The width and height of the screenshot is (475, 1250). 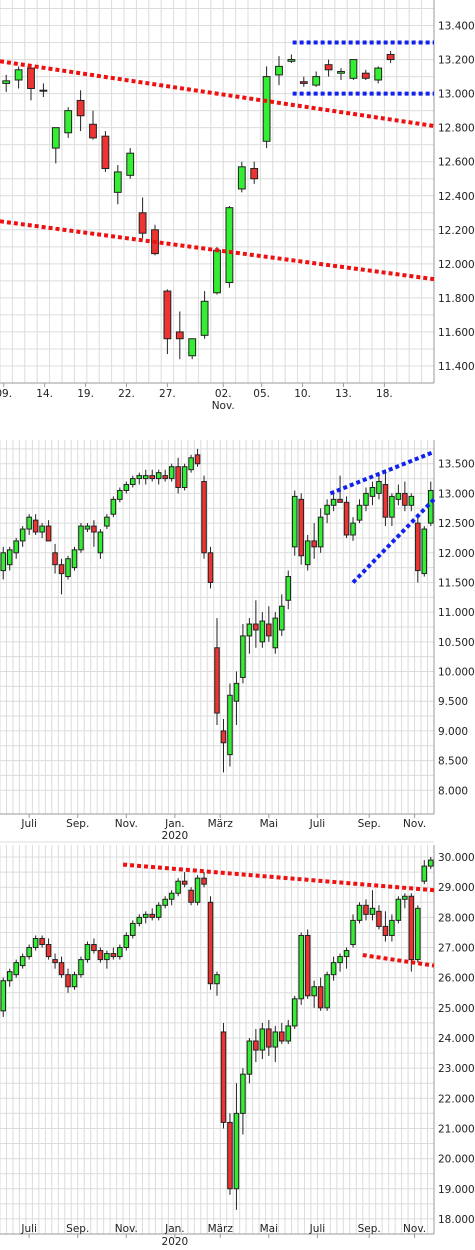 What do you see at coordinates (456, 643) in the screenshot?
I see `y-tick-label: 10.500` at bounding box center [456, 643].